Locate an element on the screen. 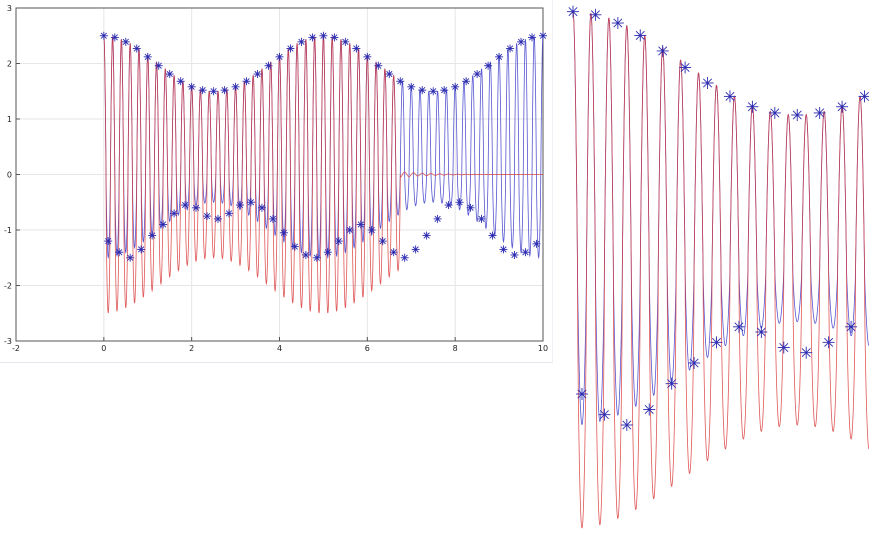 The width and height of the screenshot is (869, 538). y-tick-label: 2 is located at coordinates (9, 64).